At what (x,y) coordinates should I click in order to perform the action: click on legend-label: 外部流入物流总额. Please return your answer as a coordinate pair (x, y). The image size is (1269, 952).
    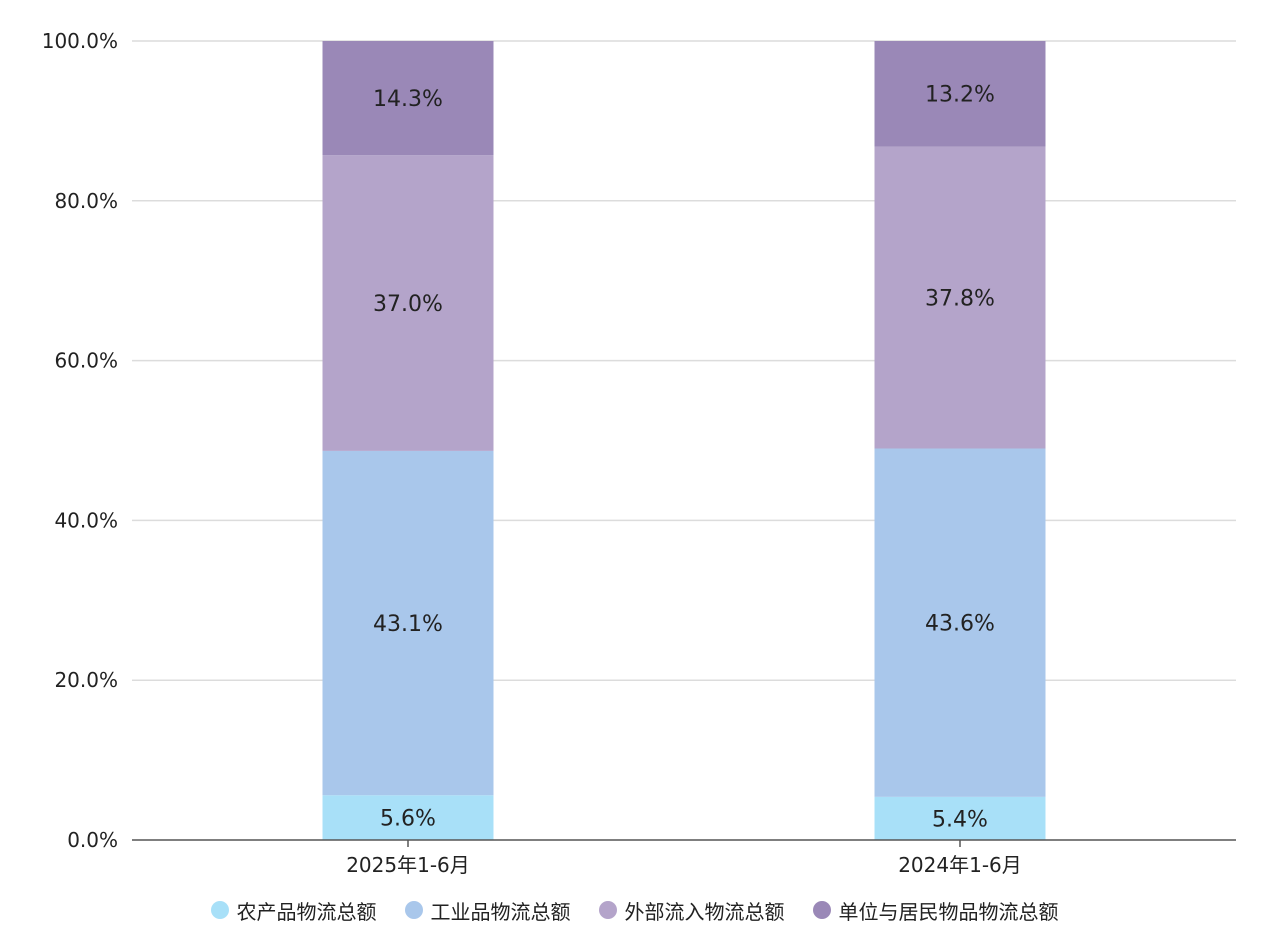
    Looking at the image, I should click on (704, 911).